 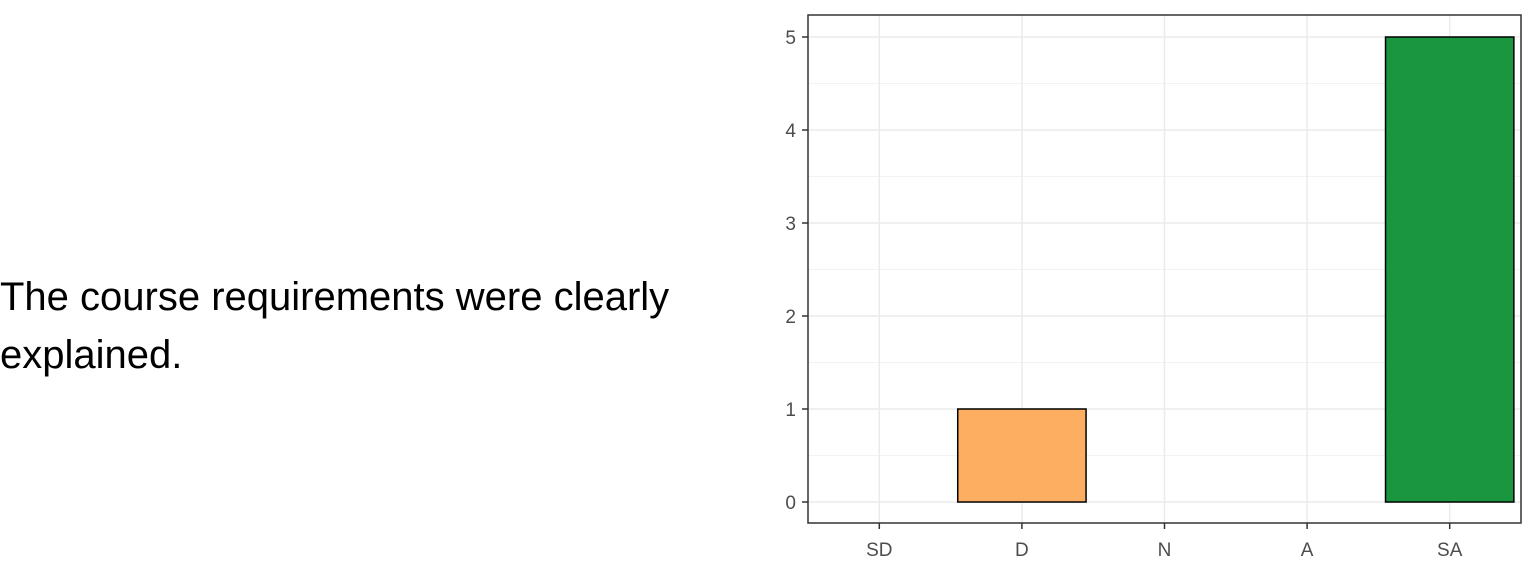 What do you see at coordinates (790, 410) in the screenshot?
I see `y-tick-label: 1` at bounding box center [790, 410].